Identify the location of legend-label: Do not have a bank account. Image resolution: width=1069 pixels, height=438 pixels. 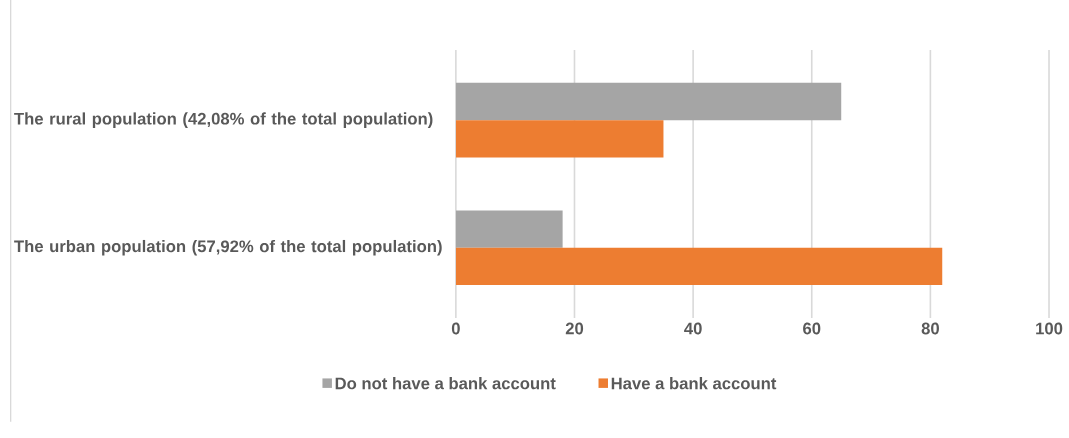
(445, 383).